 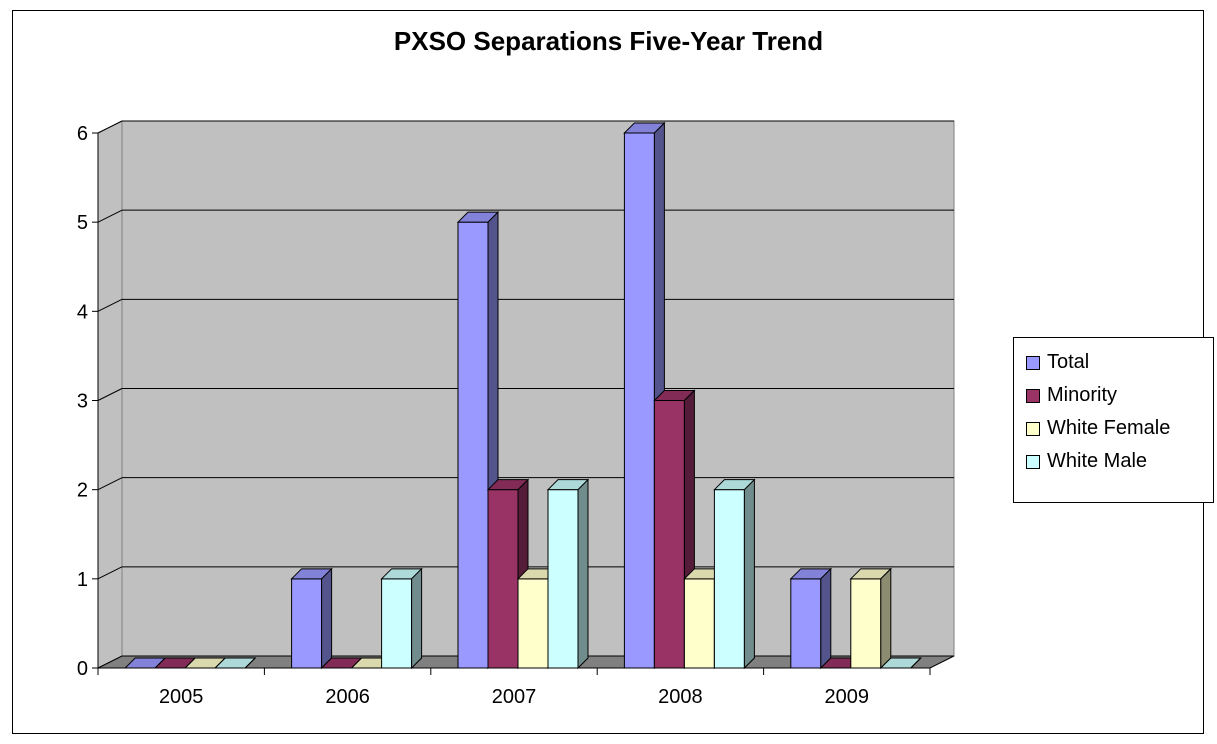 I want to click on legend-entry: White Female, so click(x=1119, y=428).